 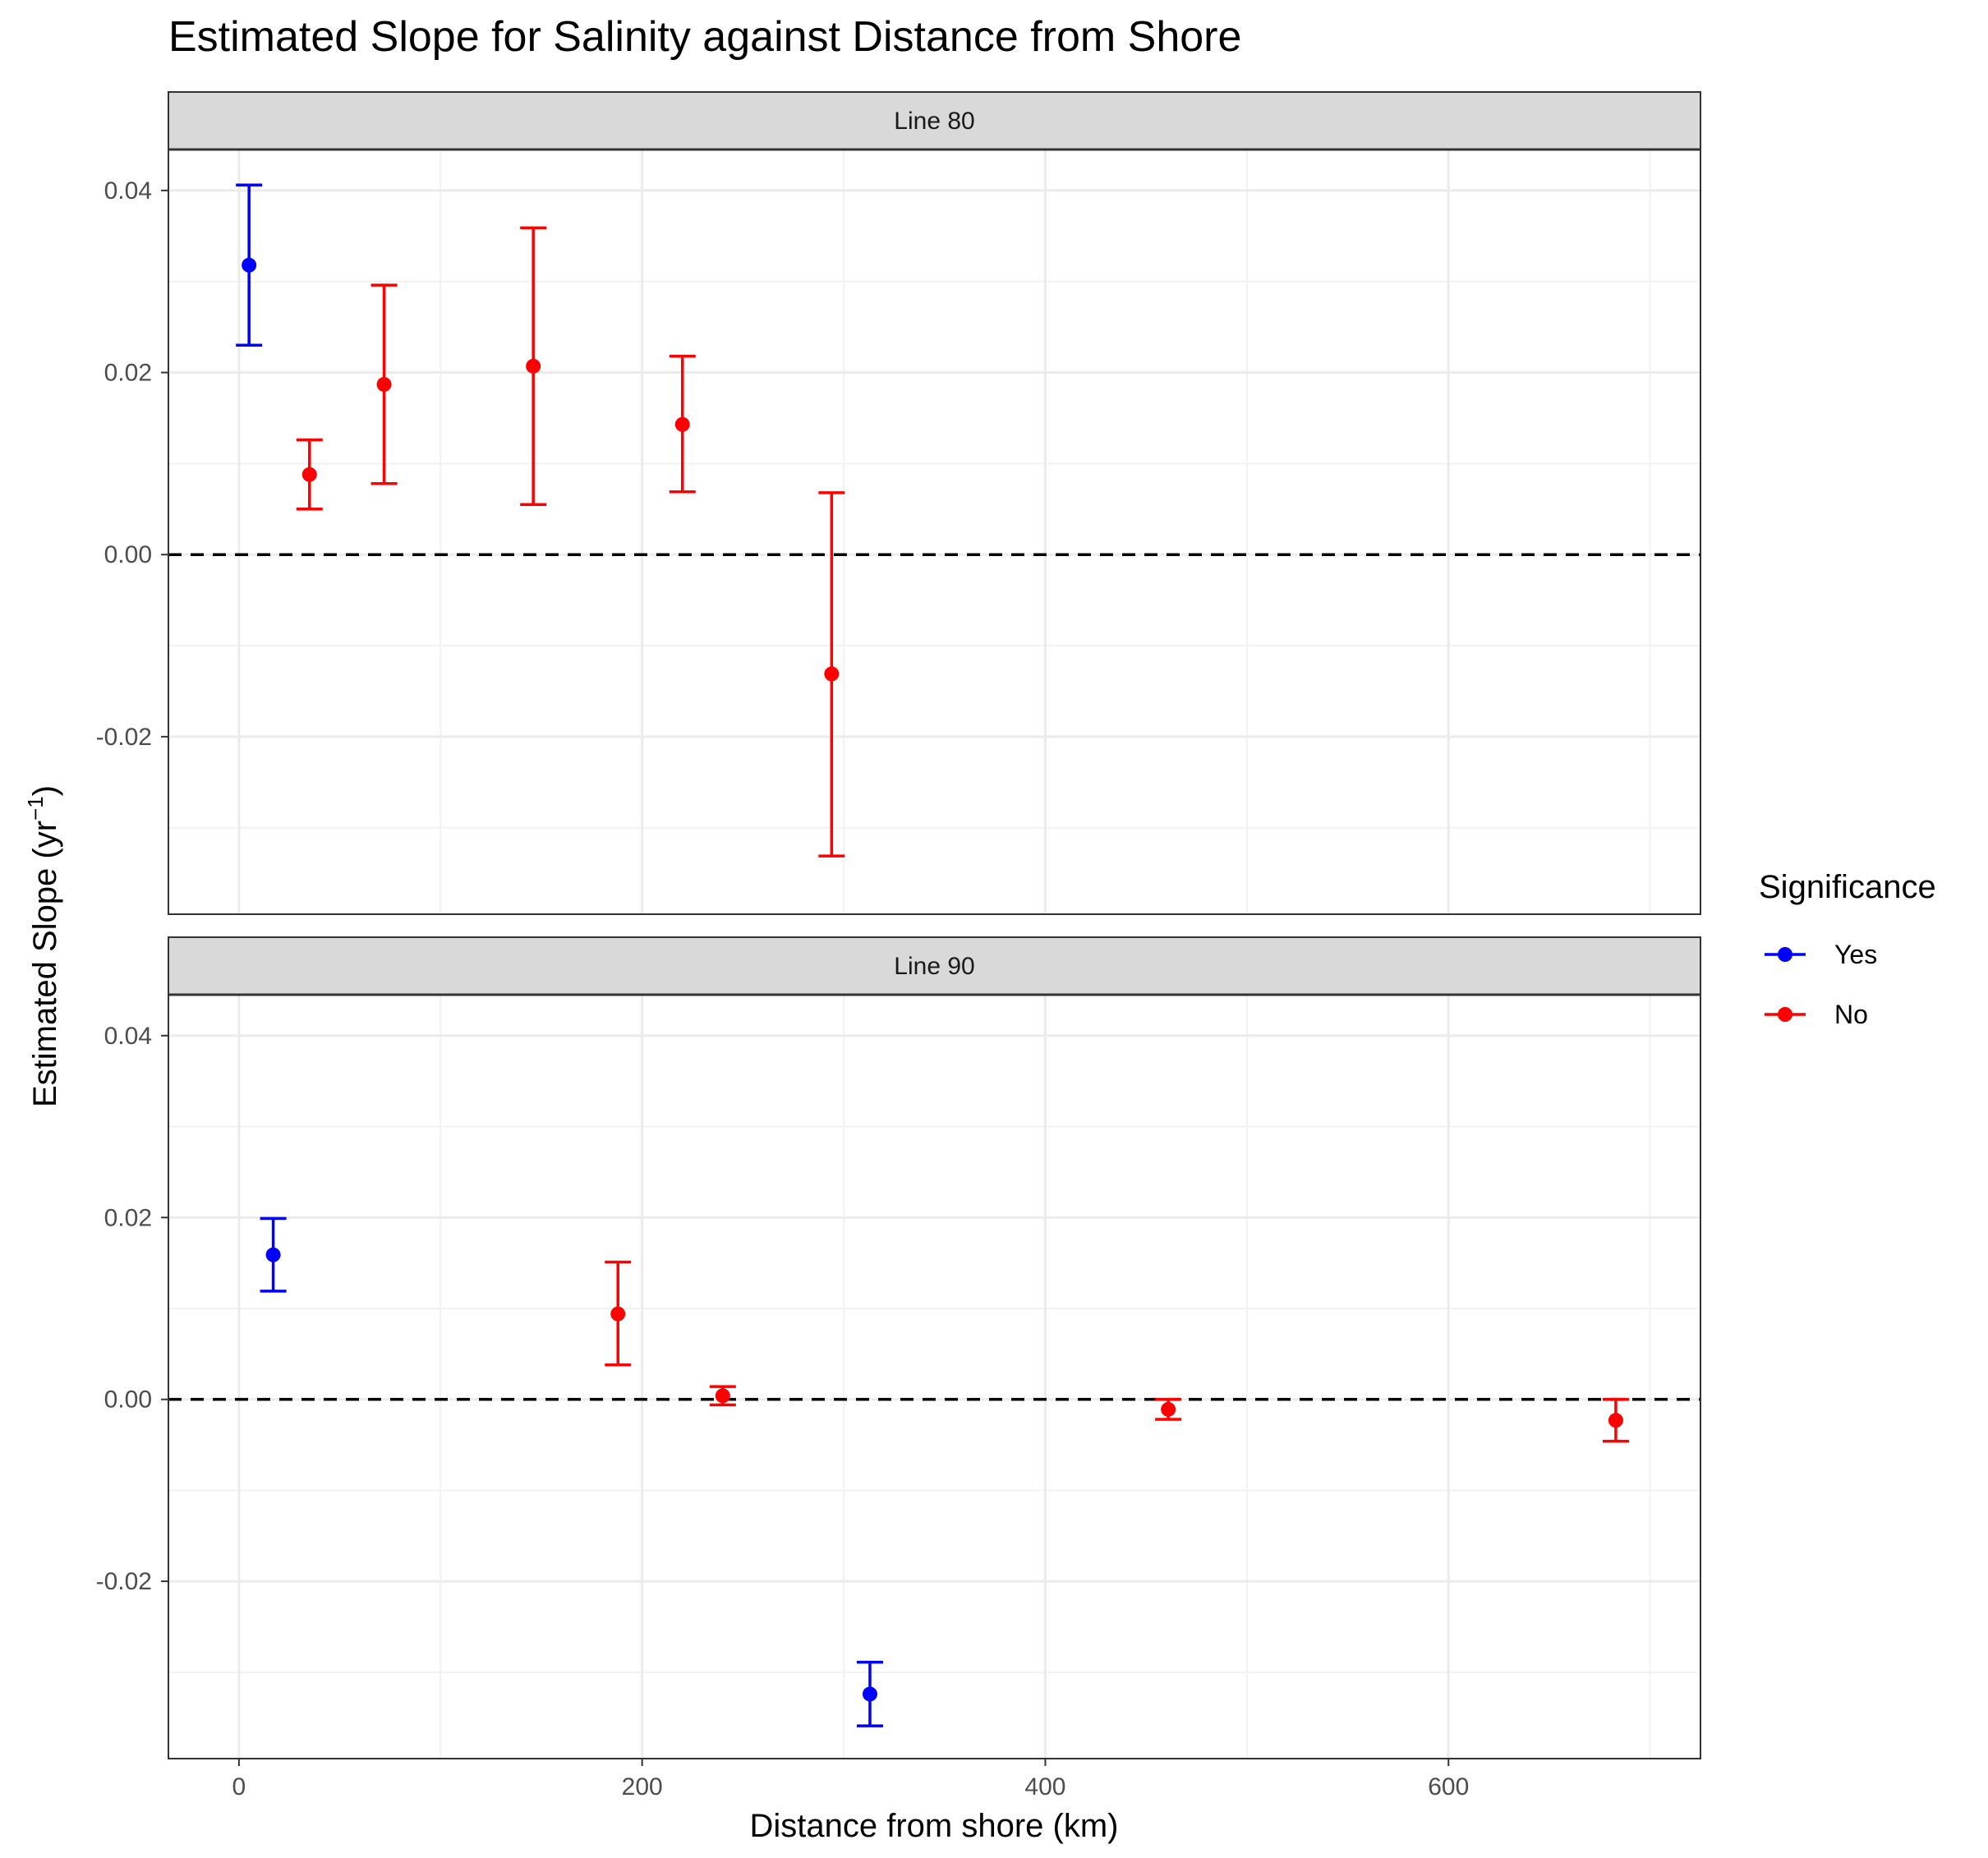 What do you see at coordinates (1821, 985) in the screenshot?
I see `legend-entries: Yes No` at bounding box center [1821, 985].